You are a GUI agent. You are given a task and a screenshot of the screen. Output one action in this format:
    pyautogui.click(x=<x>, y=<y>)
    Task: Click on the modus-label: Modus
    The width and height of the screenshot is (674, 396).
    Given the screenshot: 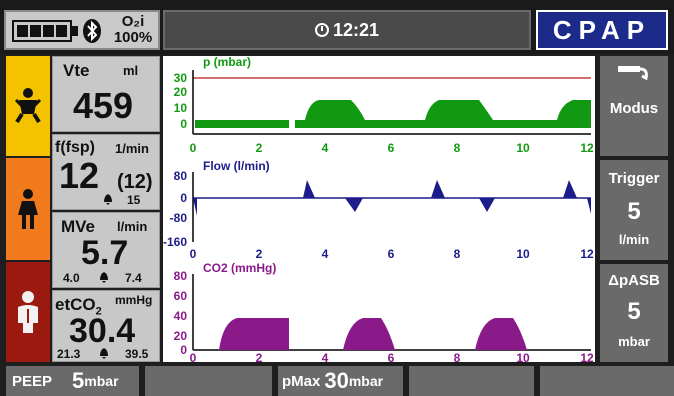 What is the action you would take?
    pyautogui.click(x=634, y=108)
    